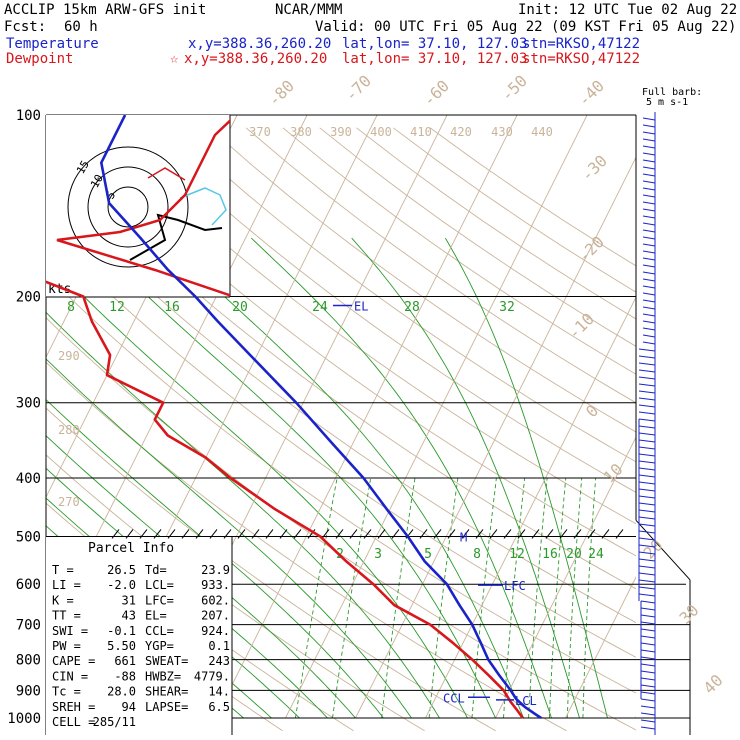 The image size is (740, 740). What do you see at coordinates (156, 570) in the screenshot?
I see `parcel-key-2: Td=` at bounding box center [156, 570].